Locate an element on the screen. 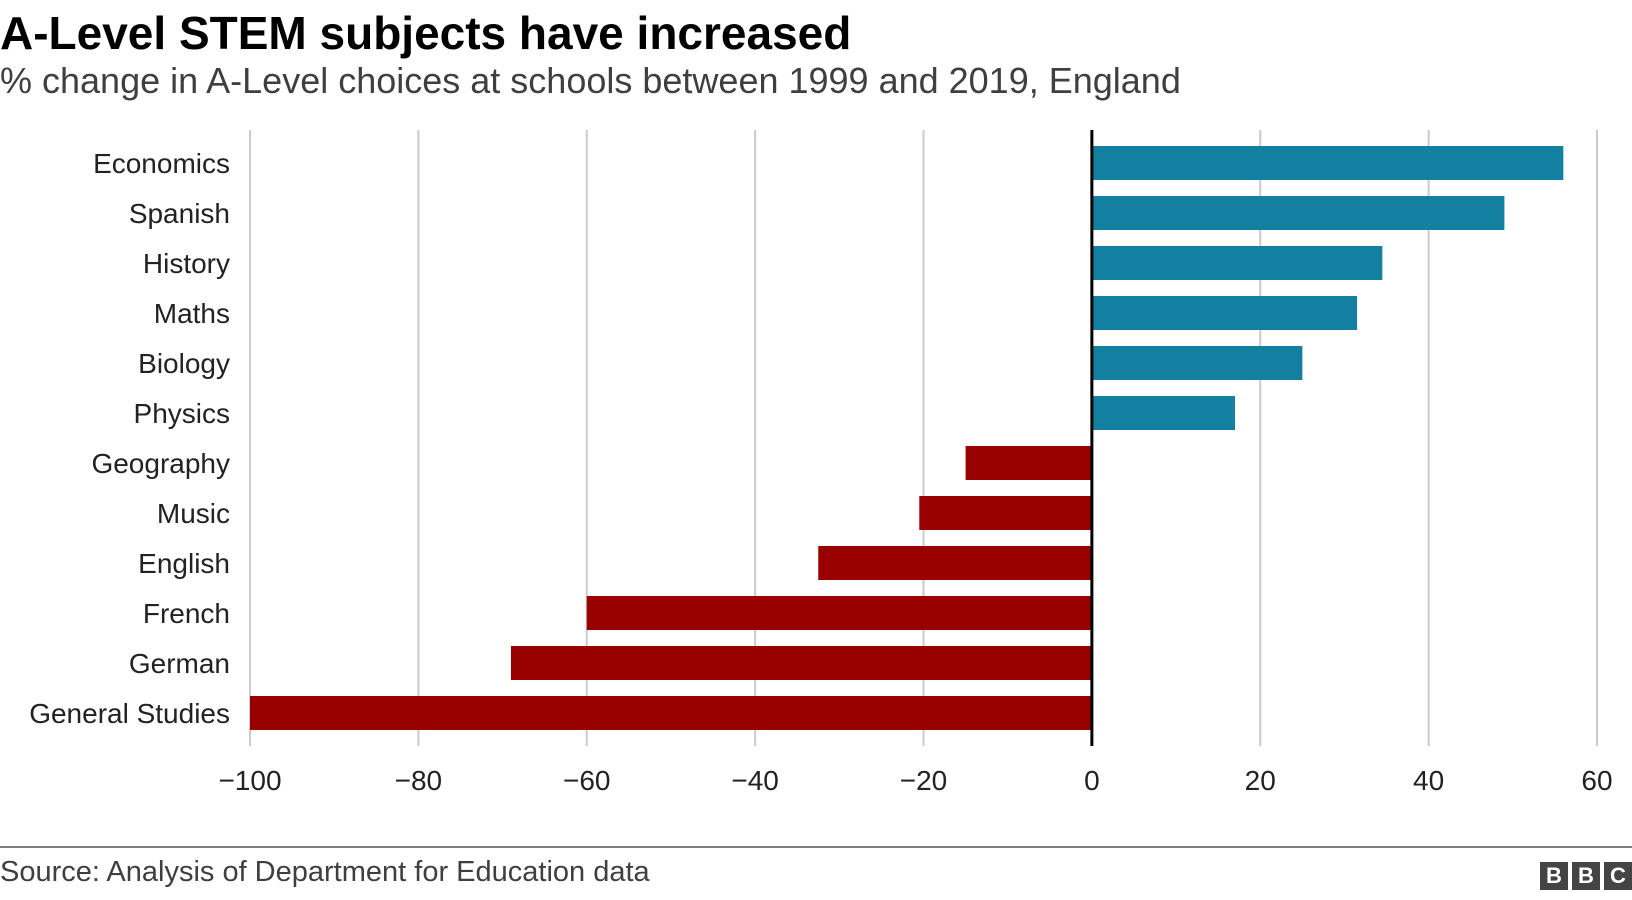 This screenshot has width=1632, height=900. bar-history is located at coordinates (1237, 263).